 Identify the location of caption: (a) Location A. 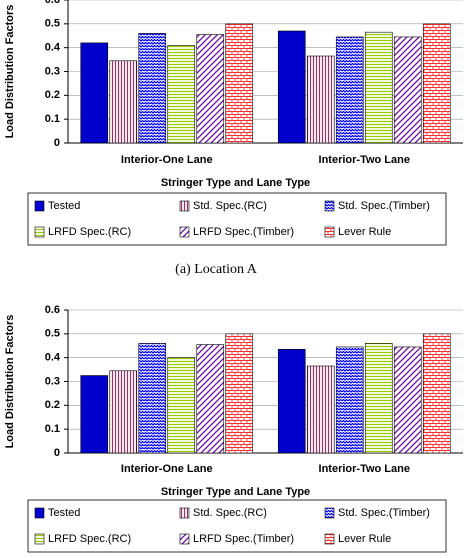
(216, 269).